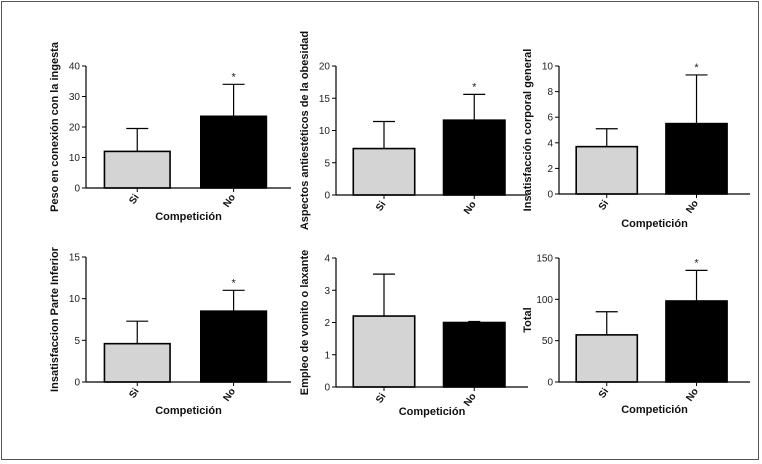  I want to click on y-tick-label: 150, so click(544, 259).